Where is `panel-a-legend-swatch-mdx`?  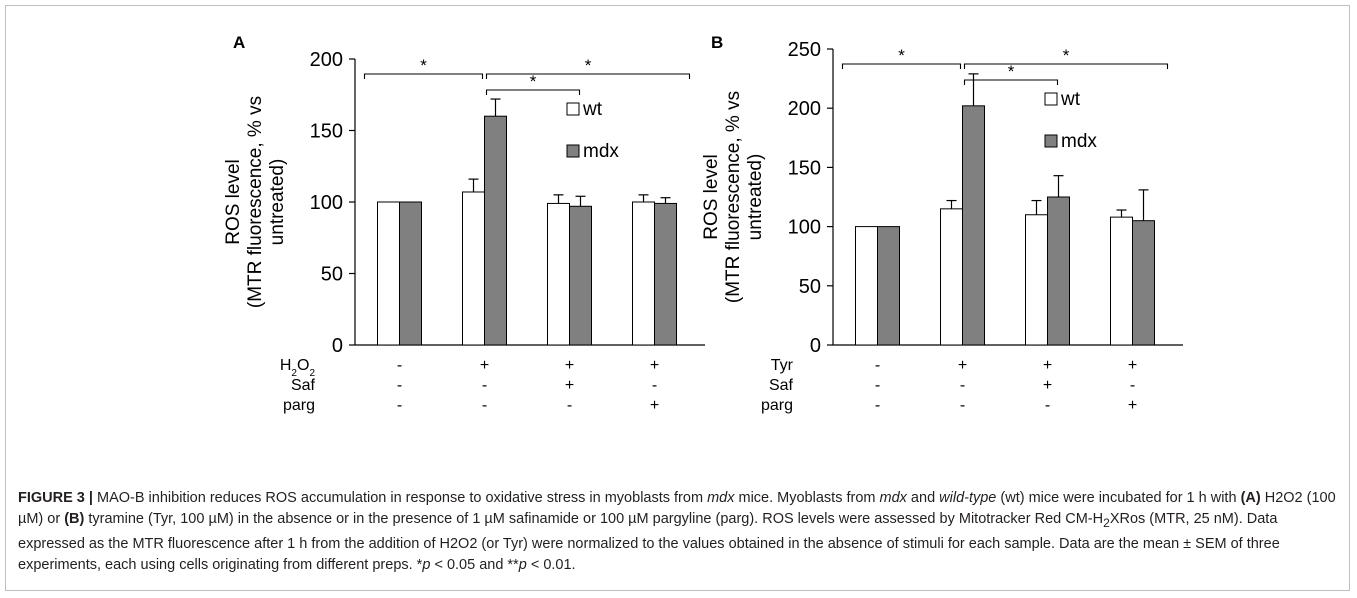 panel-a-legend-swatch-mdx is located at coordinates (573, 151).